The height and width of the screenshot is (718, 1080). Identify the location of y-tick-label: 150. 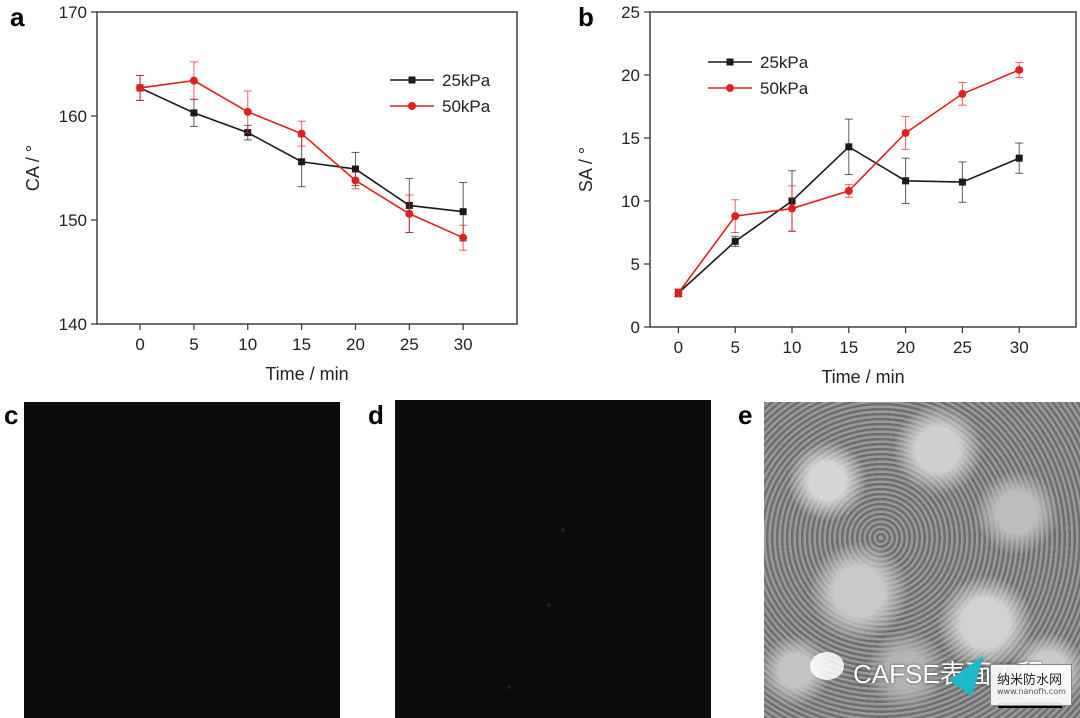
(73, 220).